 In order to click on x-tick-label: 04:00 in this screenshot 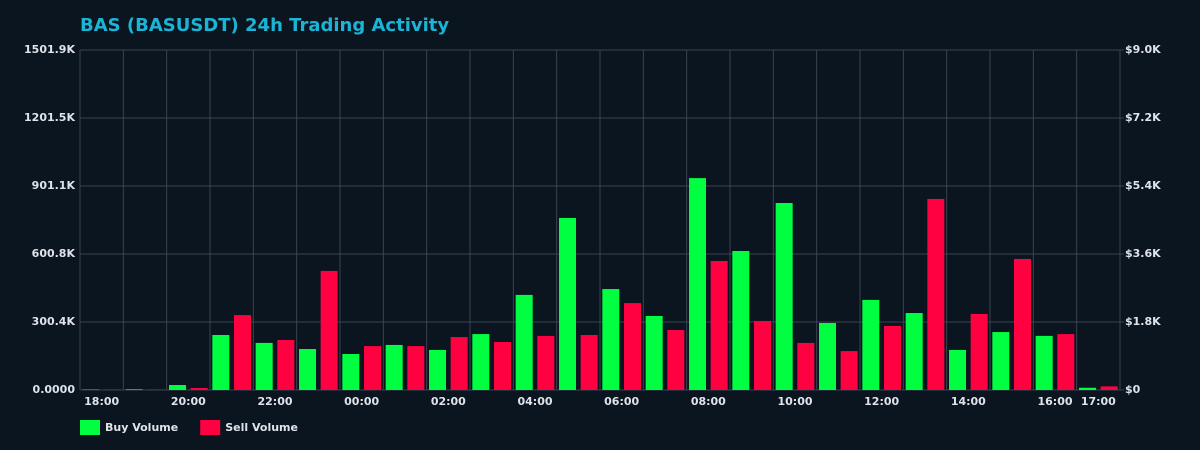, I will do `click(534, 401)`.